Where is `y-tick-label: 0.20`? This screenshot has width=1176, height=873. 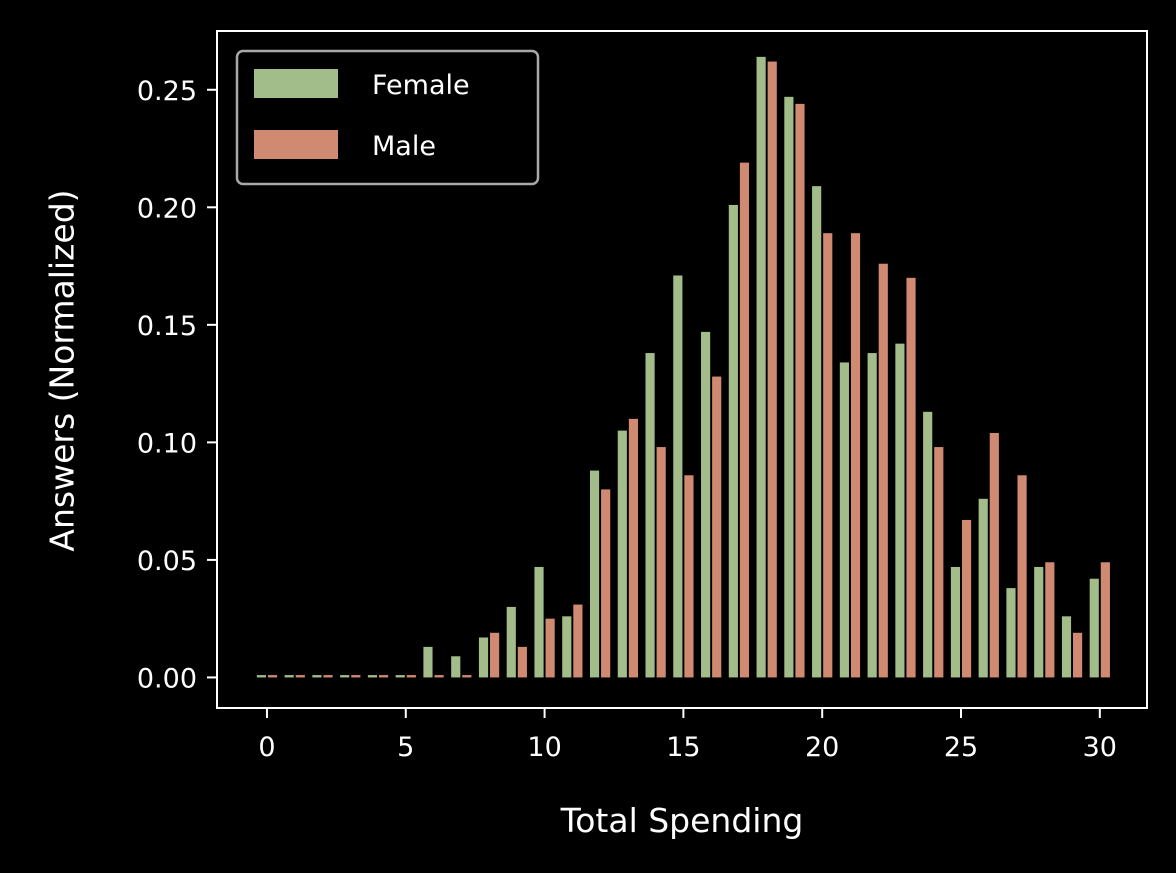 y-tick-label: 0.20 is located at coordinates (167, 208).